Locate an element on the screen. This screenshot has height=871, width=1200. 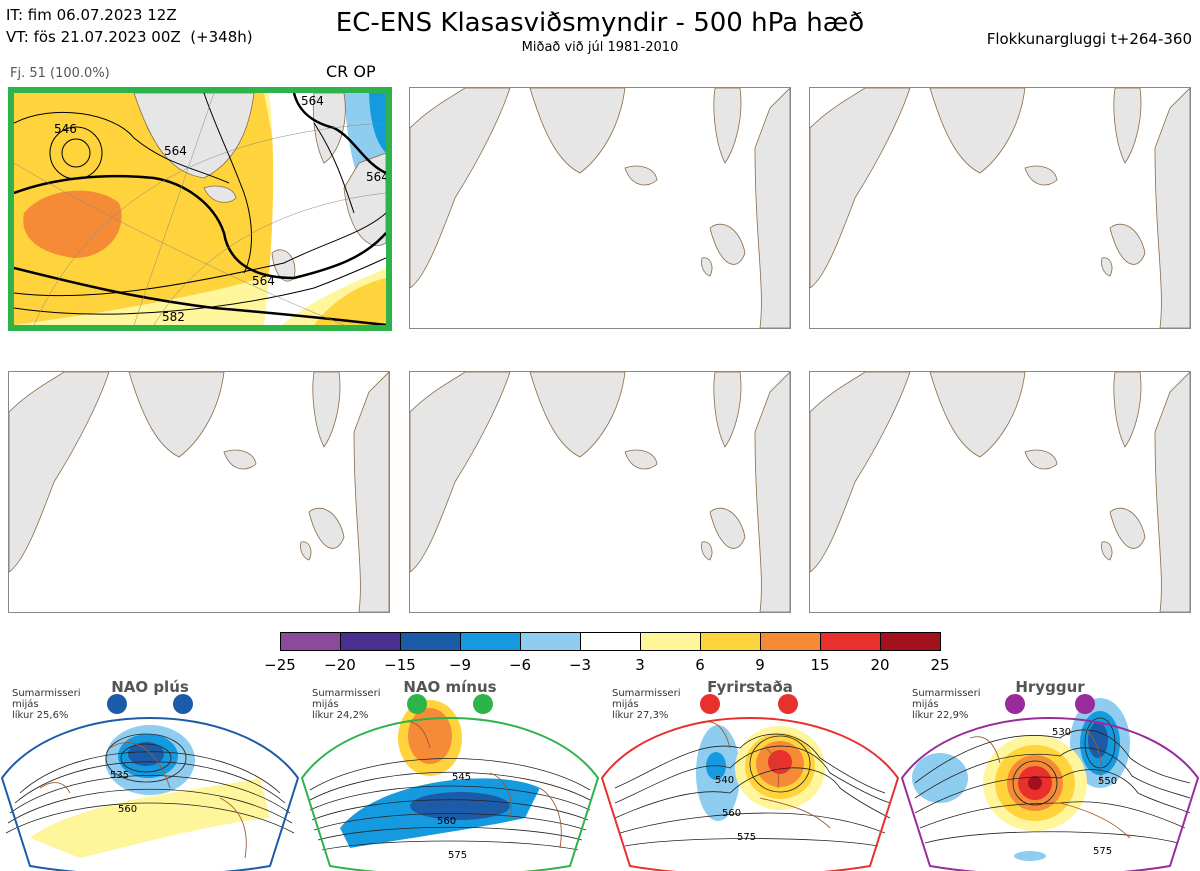
colorbar-tick-label: 6 is located at coordinates (700, 665).